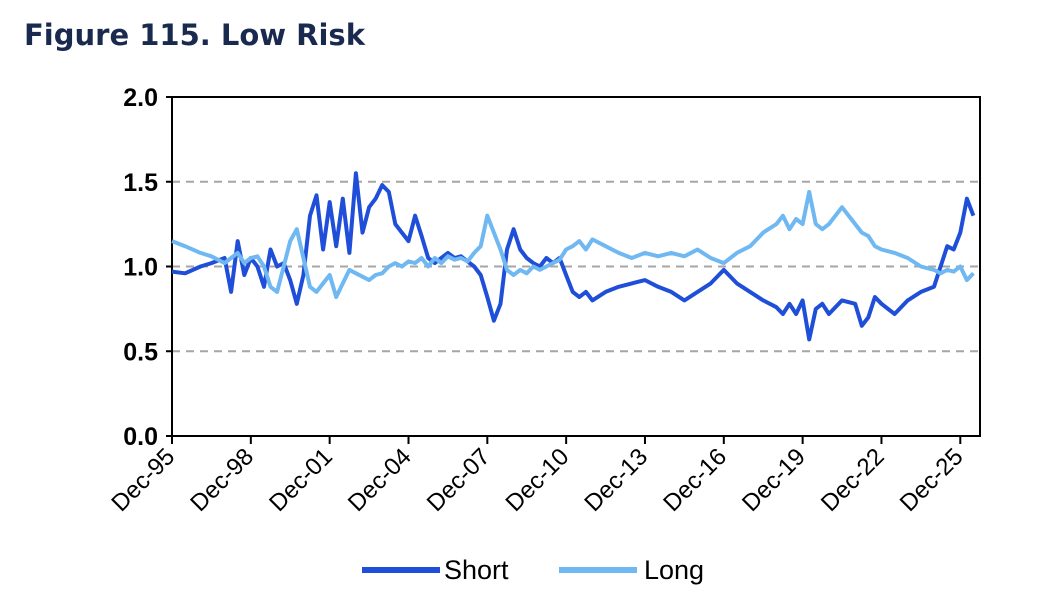  Describe the element at coordinates (774, 480) in the screenshot. I see `x-tick-label: Dec-19` at that location.